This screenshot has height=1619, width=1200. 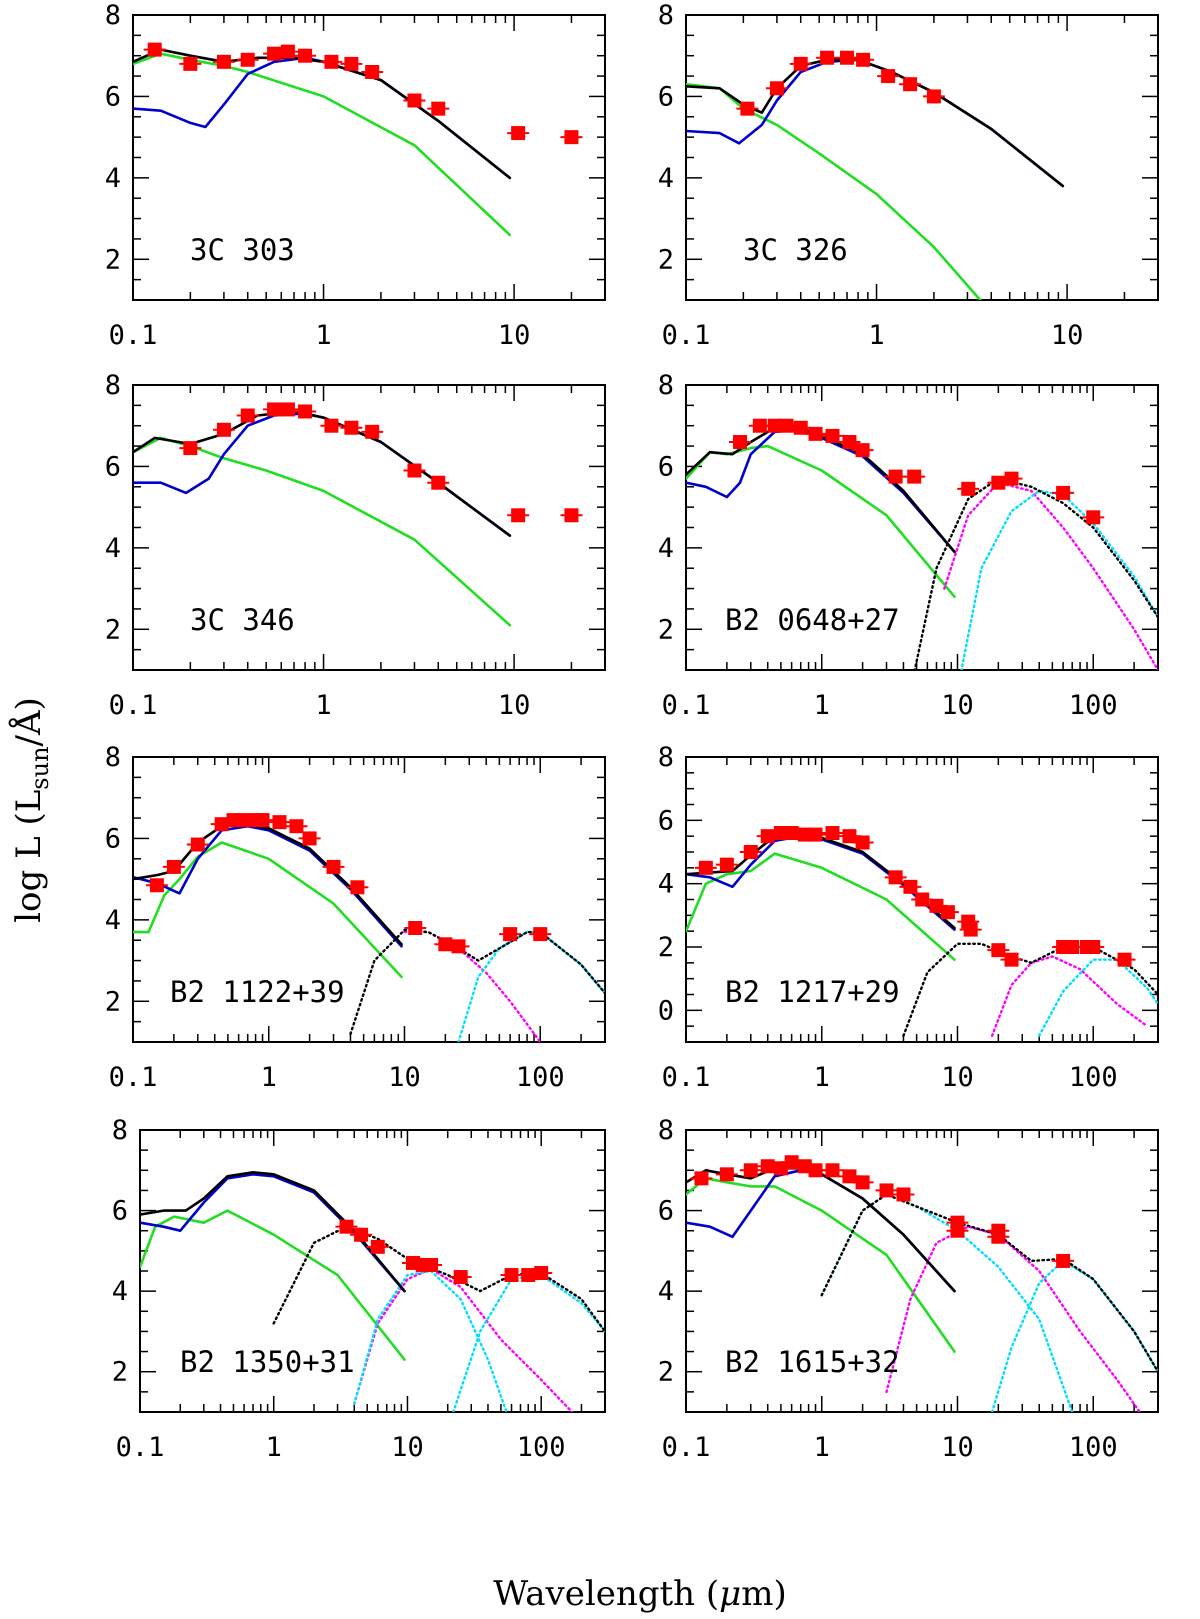 I want to click on model-dust-cold-line, so click(x=430, y=1340).